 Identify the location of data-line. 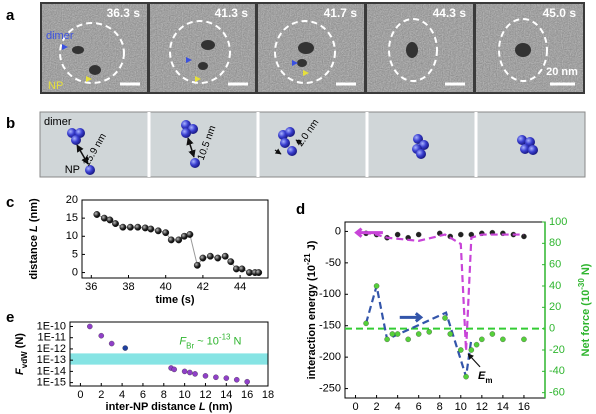
(443, 291).